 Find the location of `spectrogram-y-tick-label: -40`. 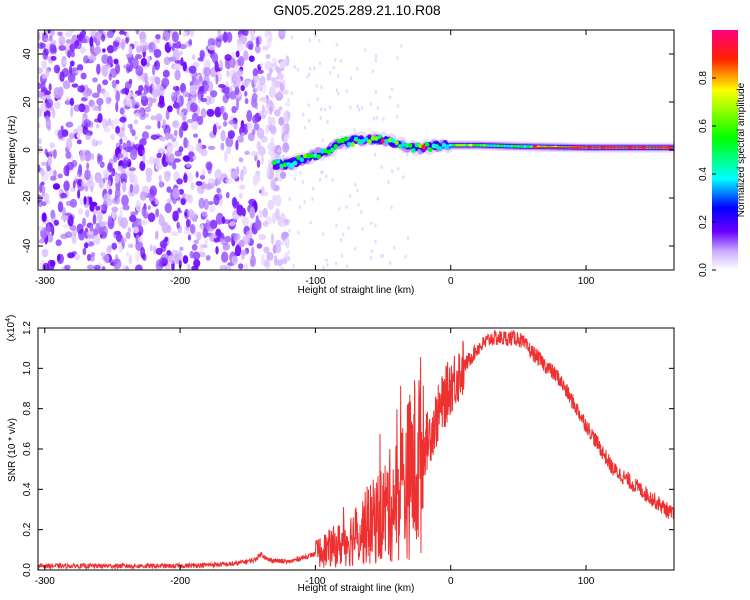

spectrogram-y-tick-label: -40 is located at coordinates (27, 245).